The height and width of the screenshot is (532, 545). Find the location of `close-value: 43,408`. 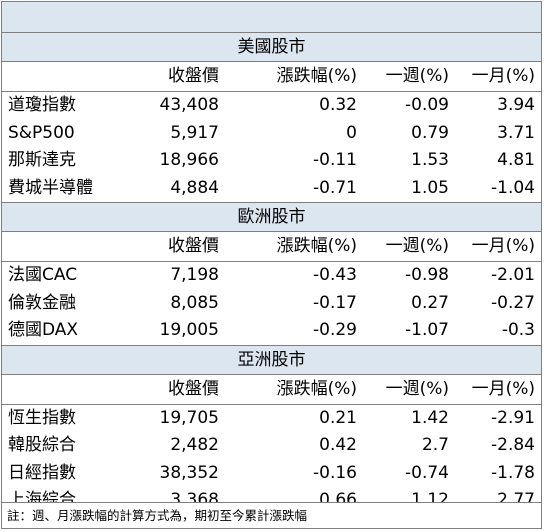

close-value: 43,408 is located at coordinates (189, 105).